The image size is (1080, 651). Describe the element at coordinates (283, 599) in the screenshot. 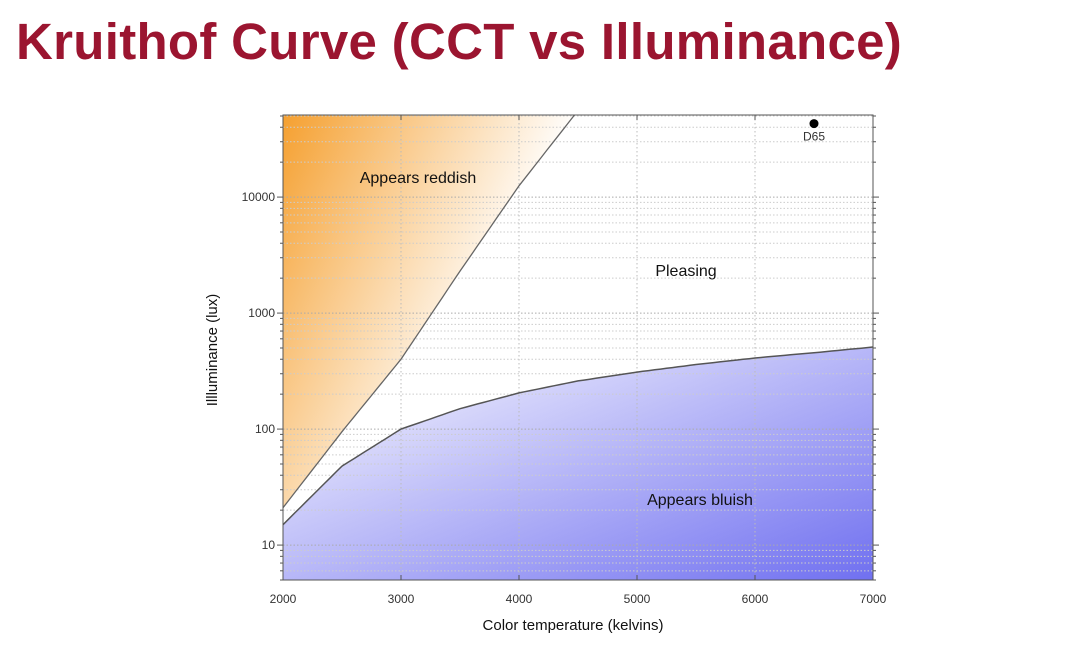

I see `x-tick-label: 2000` at that location.